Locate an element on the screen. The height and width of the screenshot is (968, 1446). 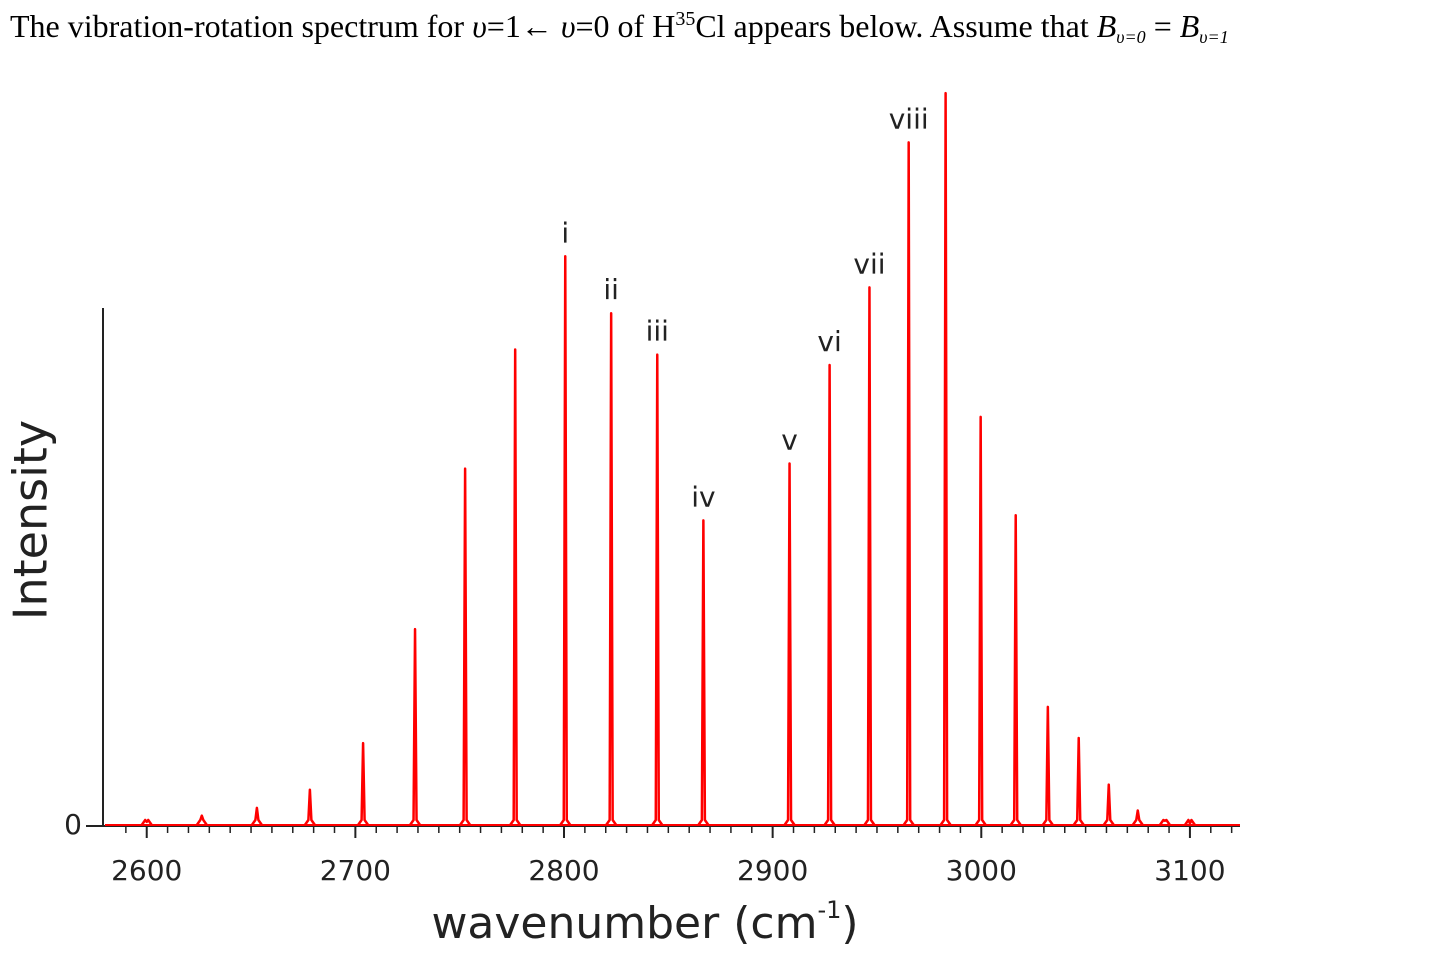
title-text: =1← is located at coordinates (523, 26).